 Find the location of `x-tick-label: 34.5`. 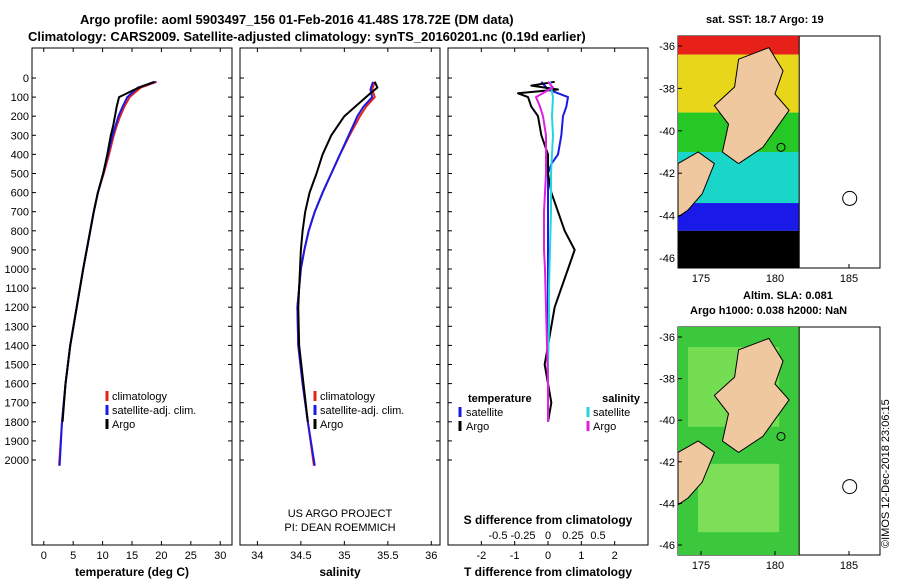

x-tick-label: 34.5 is located at coordinates (300, 556).